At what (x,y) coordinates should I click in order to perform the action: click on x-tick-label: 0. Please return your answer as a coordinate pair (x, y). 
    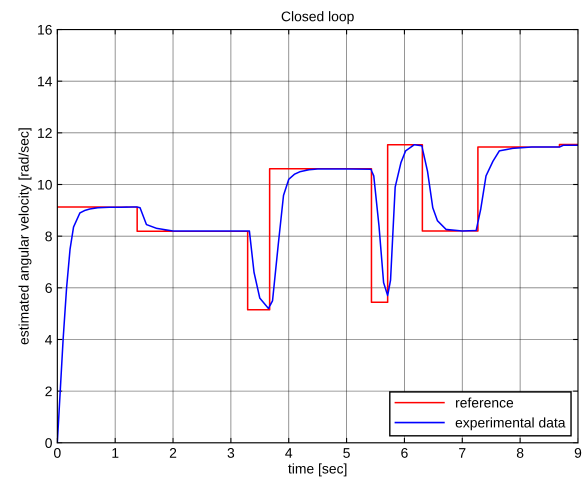
    Looking at the image, I should click on (57, 453).